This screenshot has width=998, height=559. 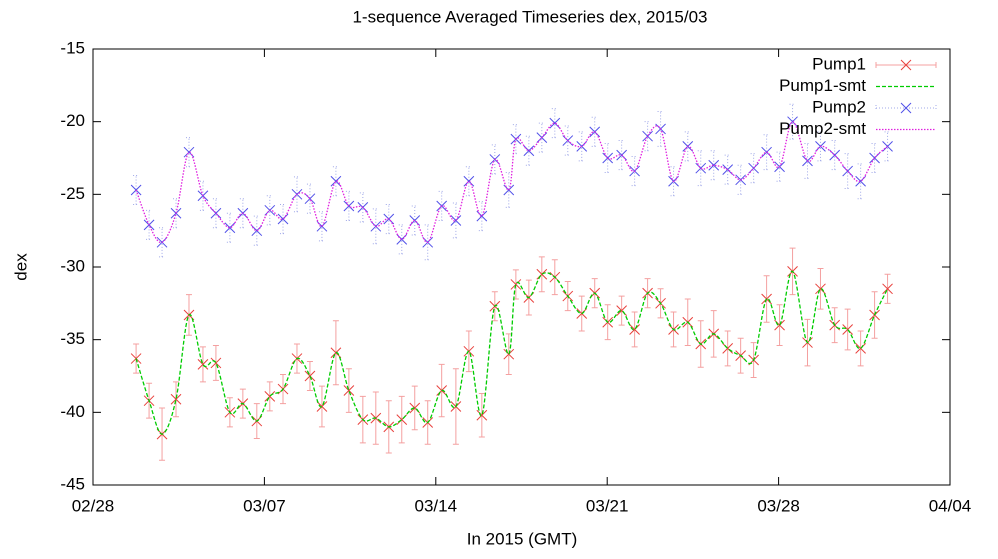 What do you see at coordinates (607, 505) in the screenshot?
I see `x-tick-label: 03/21` at bounding box center [607, 505].